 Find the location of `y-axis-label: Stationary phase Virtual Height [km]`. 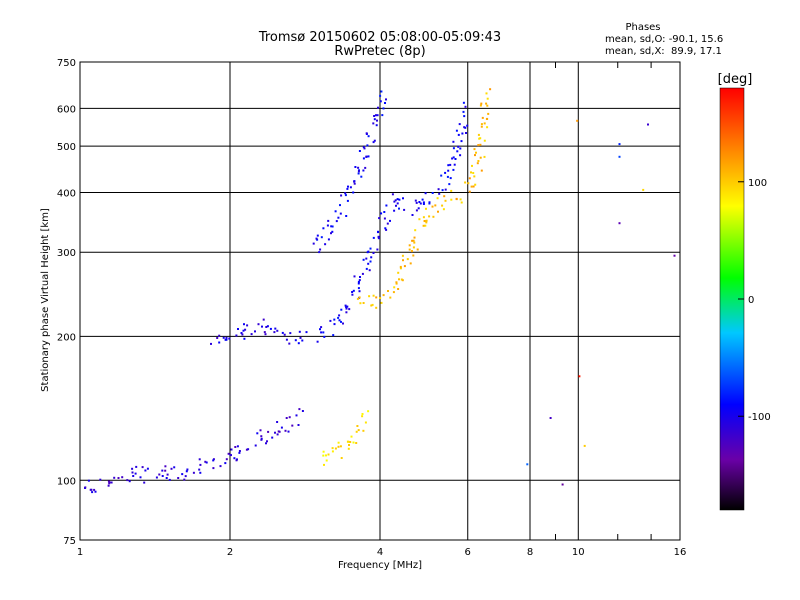

y-axis-label: Stationary phase Virtual Height [km] is located at coordinates (45, 300).